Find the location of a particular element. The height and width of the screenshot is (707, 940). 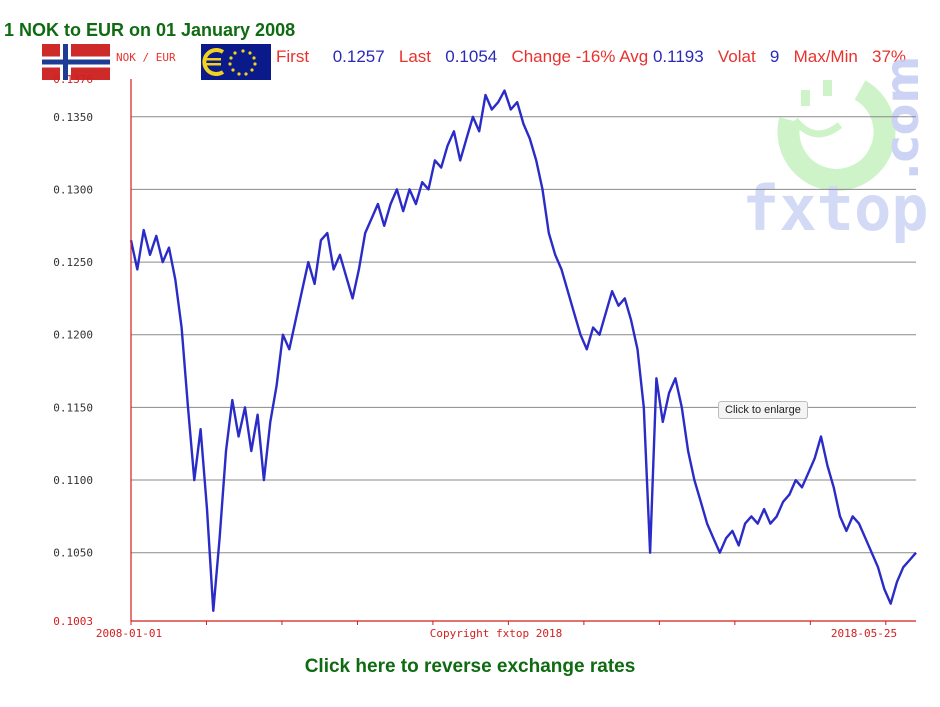

y-tick-label: 0.1003 is located at coordinates (73, 621).